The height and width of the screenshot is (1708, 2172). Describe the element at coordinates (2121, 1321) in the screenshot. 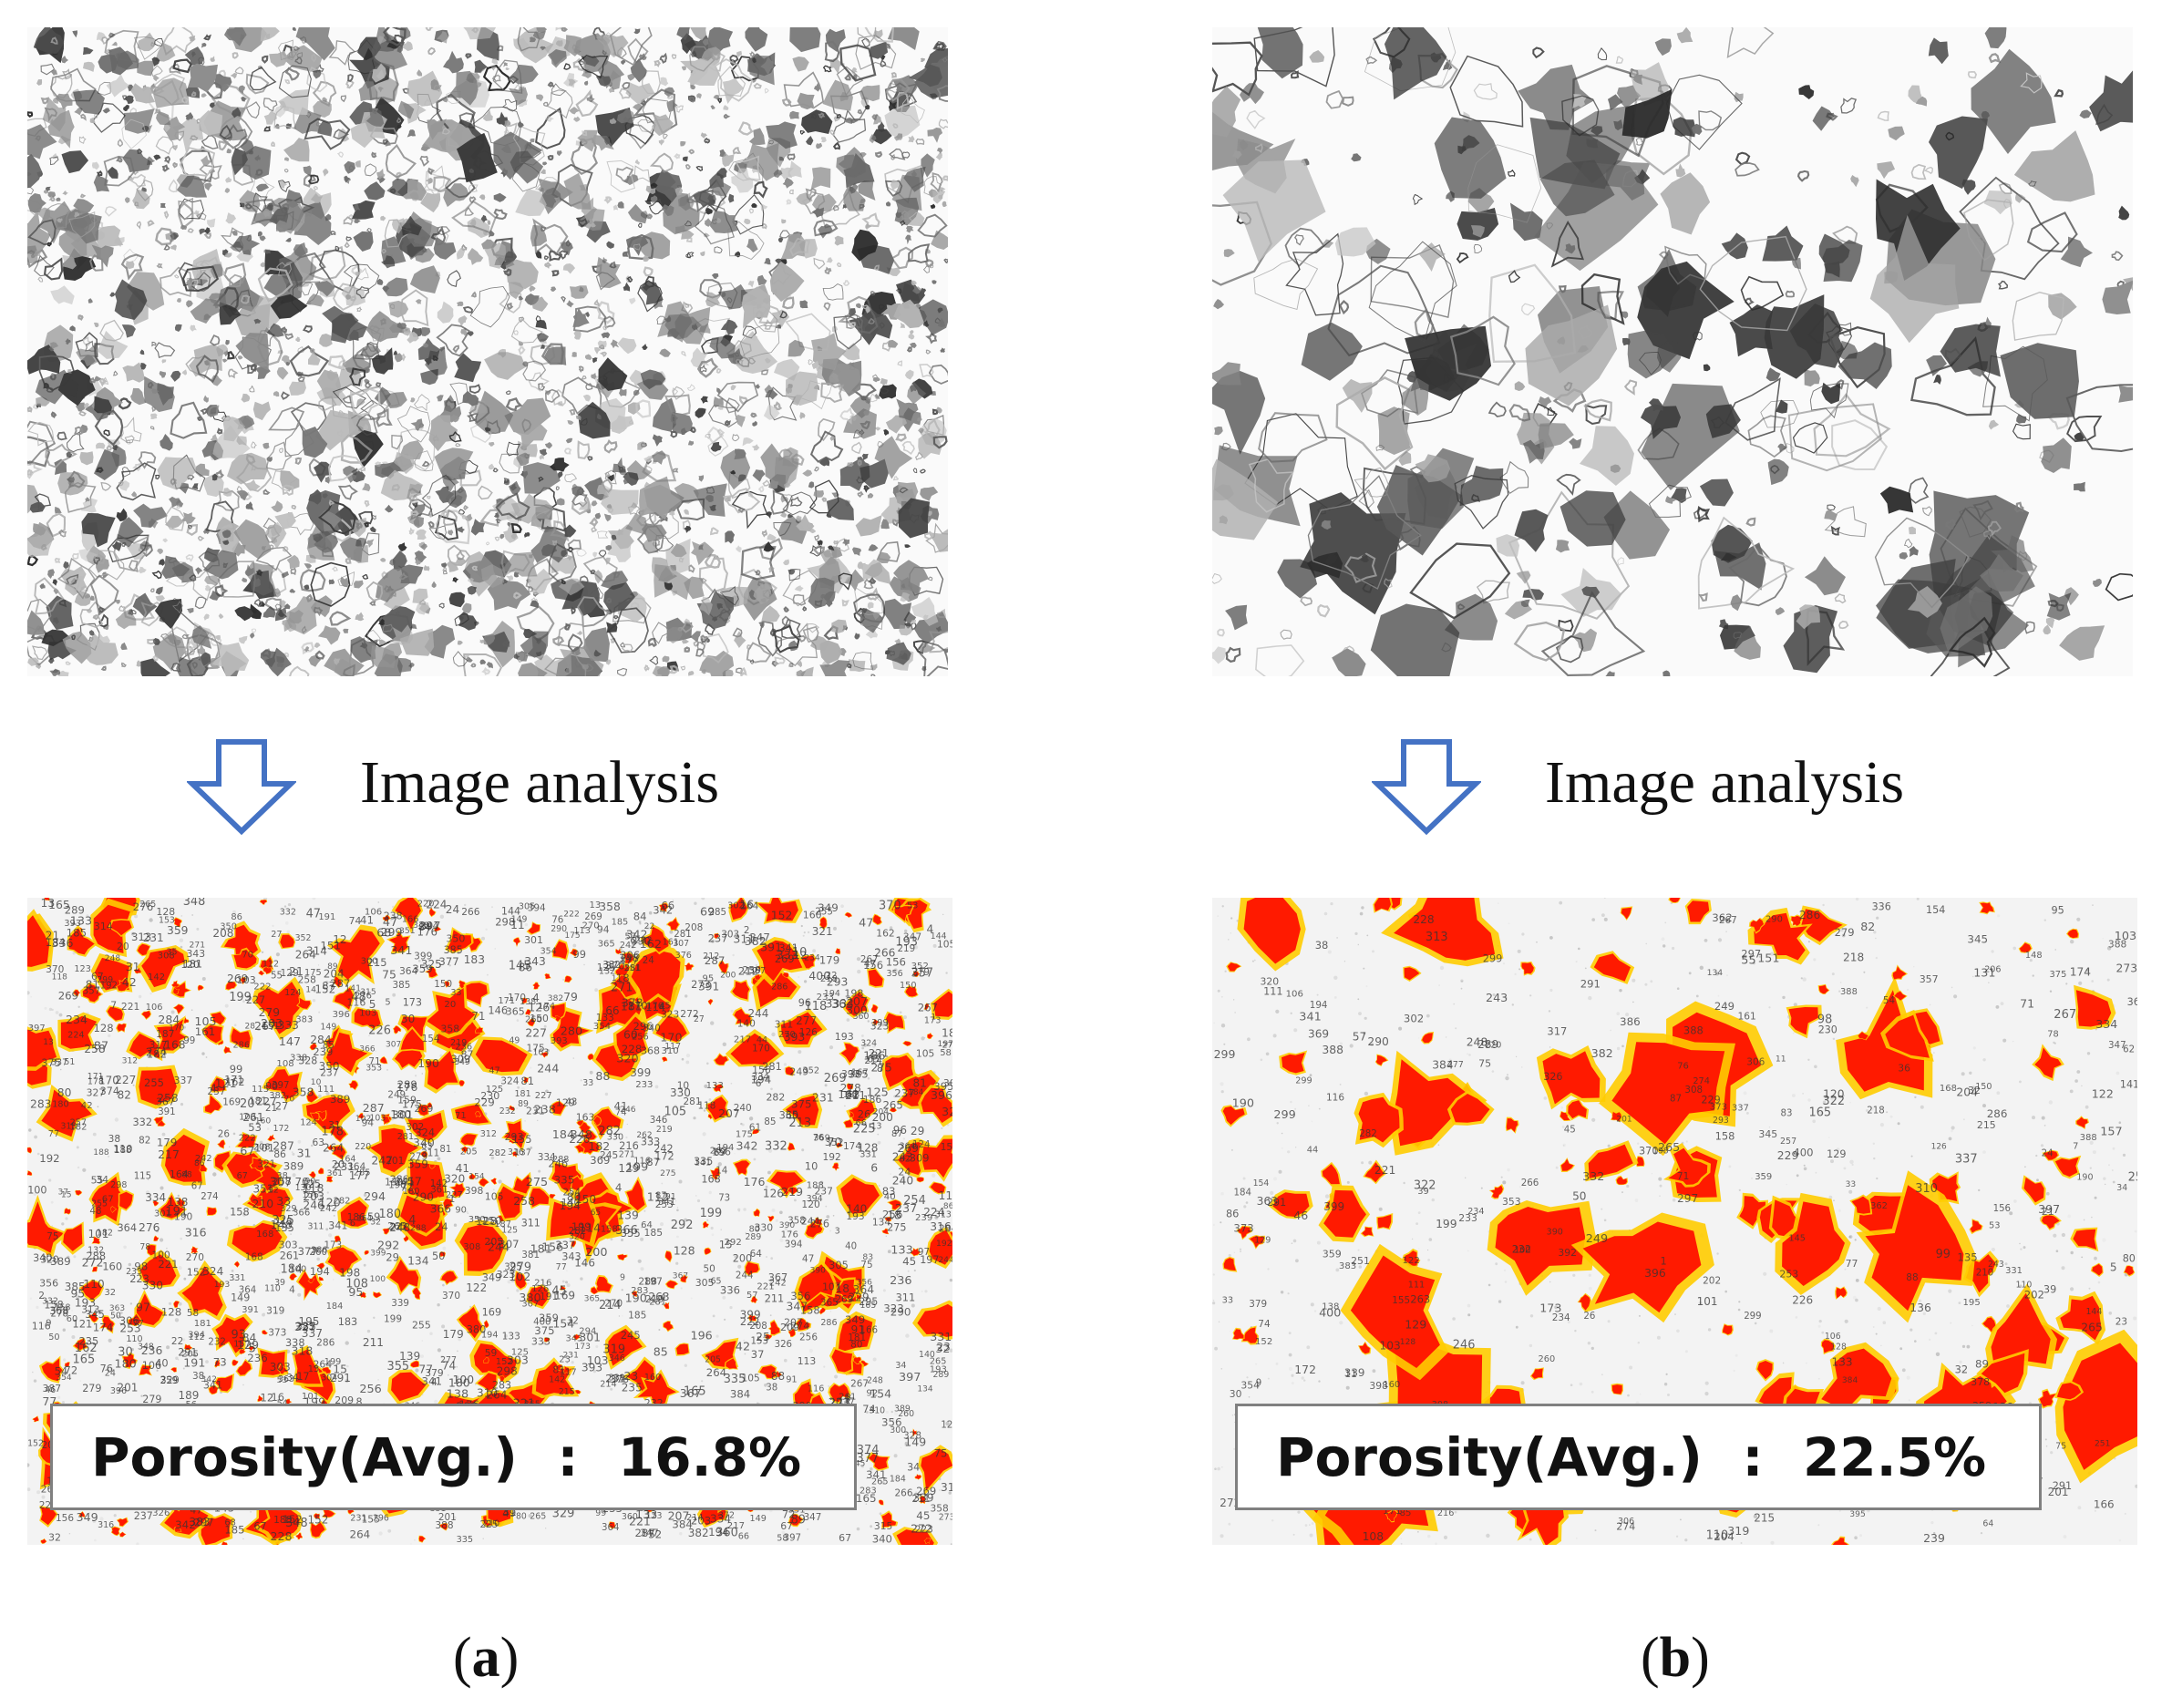

I see `svg-text: 23` at that location.